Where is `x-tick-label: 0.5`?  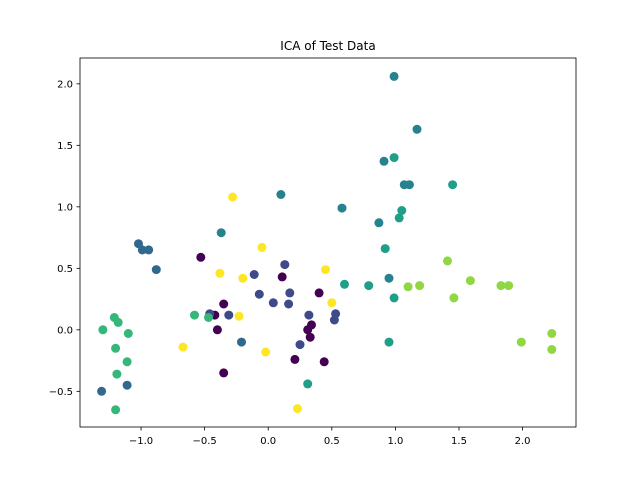
x-tick-label: 0.5 is located at coordinates (332, 441).